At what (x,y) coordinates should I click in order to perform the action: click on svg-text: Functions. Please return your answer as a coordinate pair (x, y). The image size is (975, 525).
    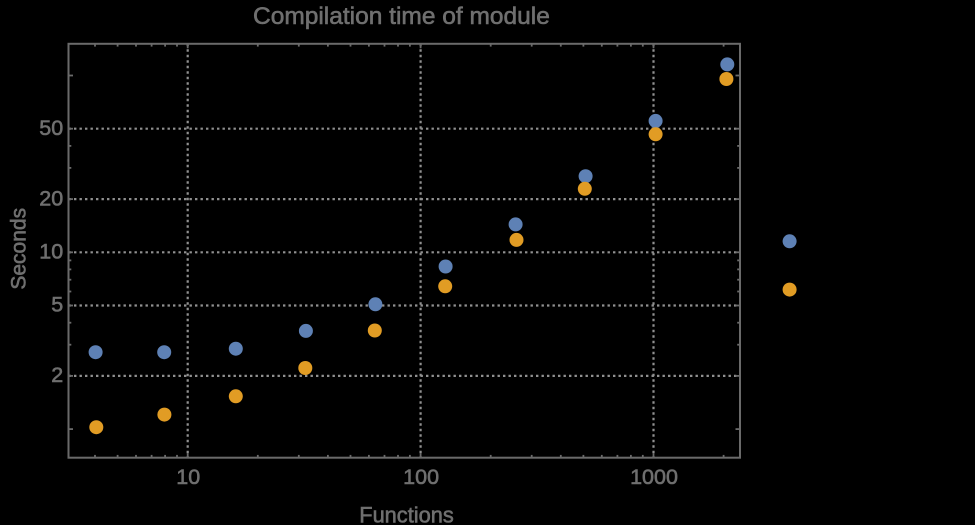
    Looking at the image, I should click on (406, 514).